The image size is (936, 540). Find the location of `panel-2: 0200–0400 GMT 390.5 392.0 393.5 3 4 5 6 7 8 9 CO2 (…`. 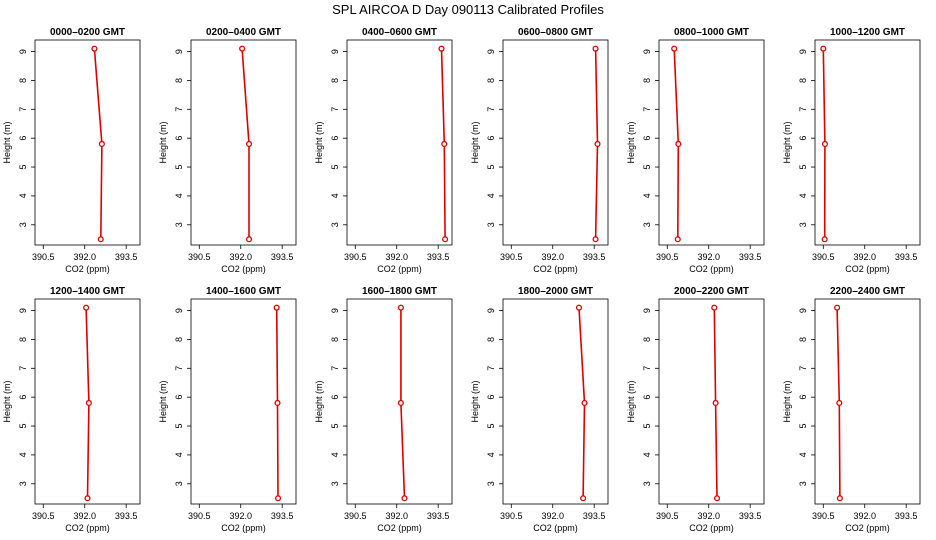

panel-2: 0200–0400 GMT 390.5 392.0 393.5 3 4 5 6 7 8 9 CO2 (… is located at coordinates (227, 150).